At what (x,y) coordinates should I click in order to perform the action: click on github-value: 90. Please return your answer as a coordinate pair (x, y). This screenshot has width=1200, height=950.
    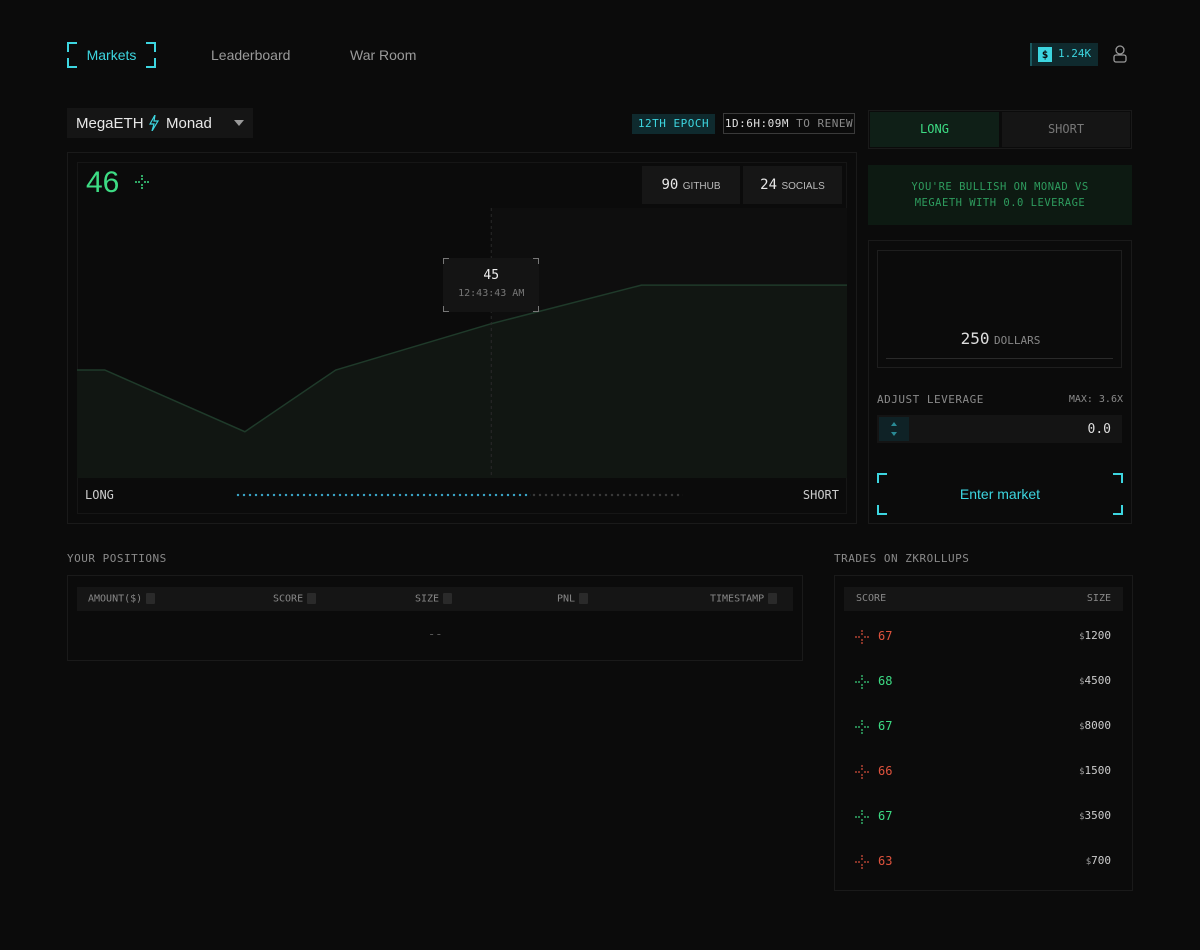
    Looking at the image, I should click on (670, 185).